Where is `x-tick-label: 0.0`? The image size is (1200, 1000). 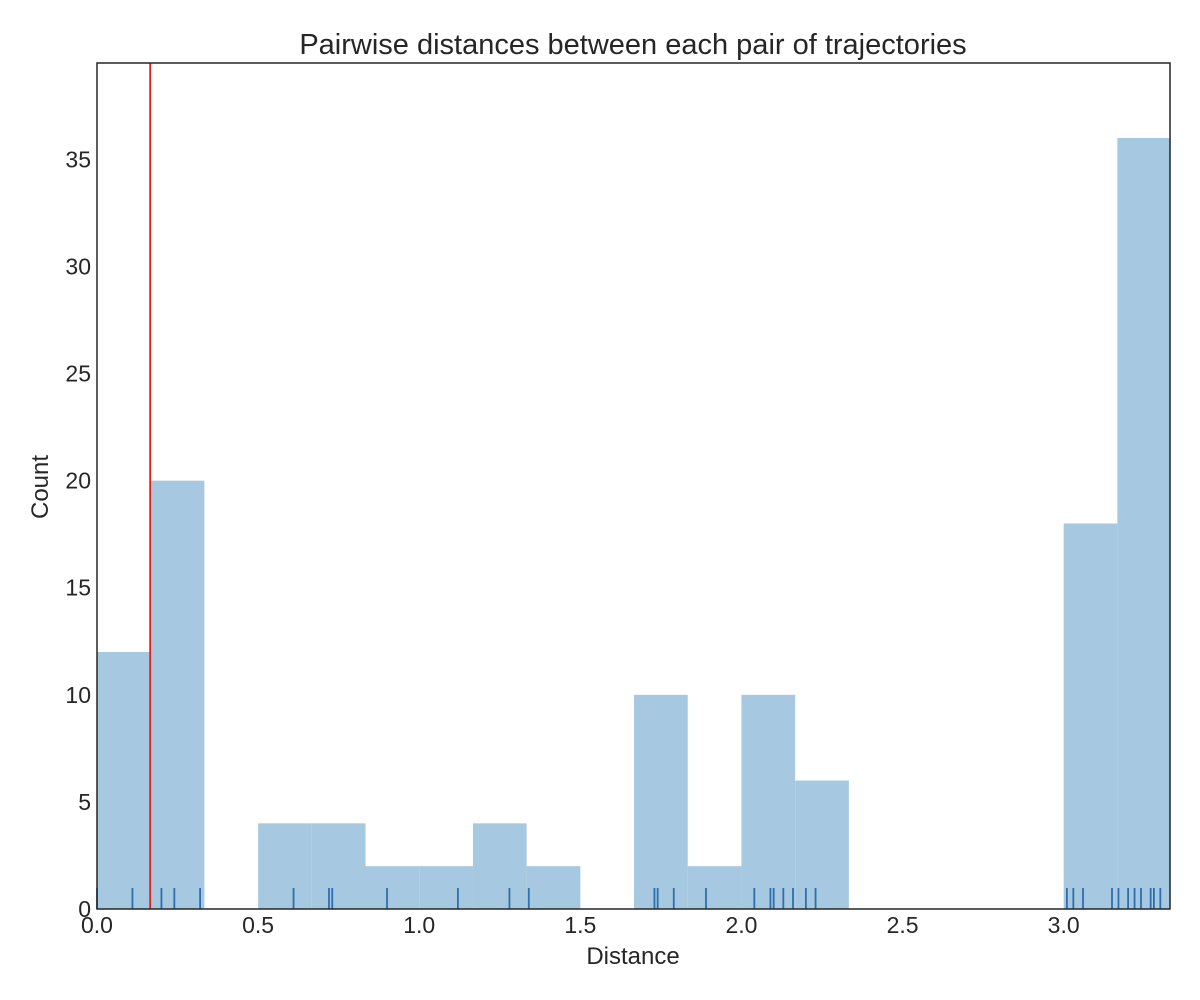
x-tick-label: 0.0 is located at coordinates (97, 925).